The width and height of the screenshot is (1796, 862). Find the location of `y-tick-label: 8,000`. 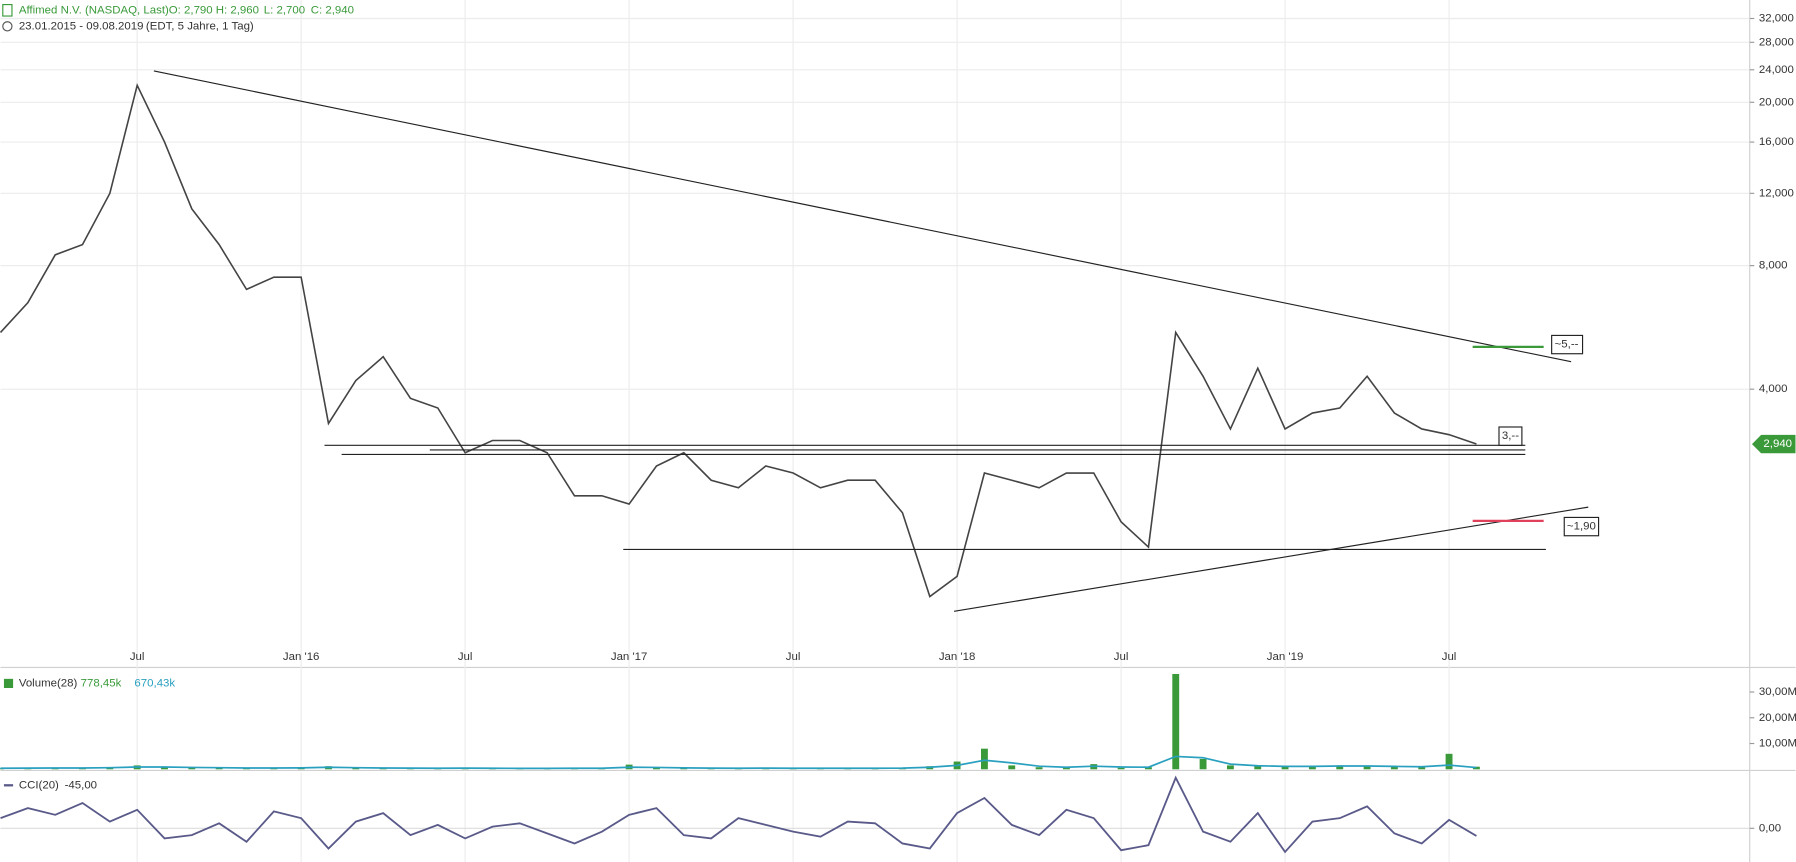

y-tick-label: 8,000 is located at coordinates (1773, 266).